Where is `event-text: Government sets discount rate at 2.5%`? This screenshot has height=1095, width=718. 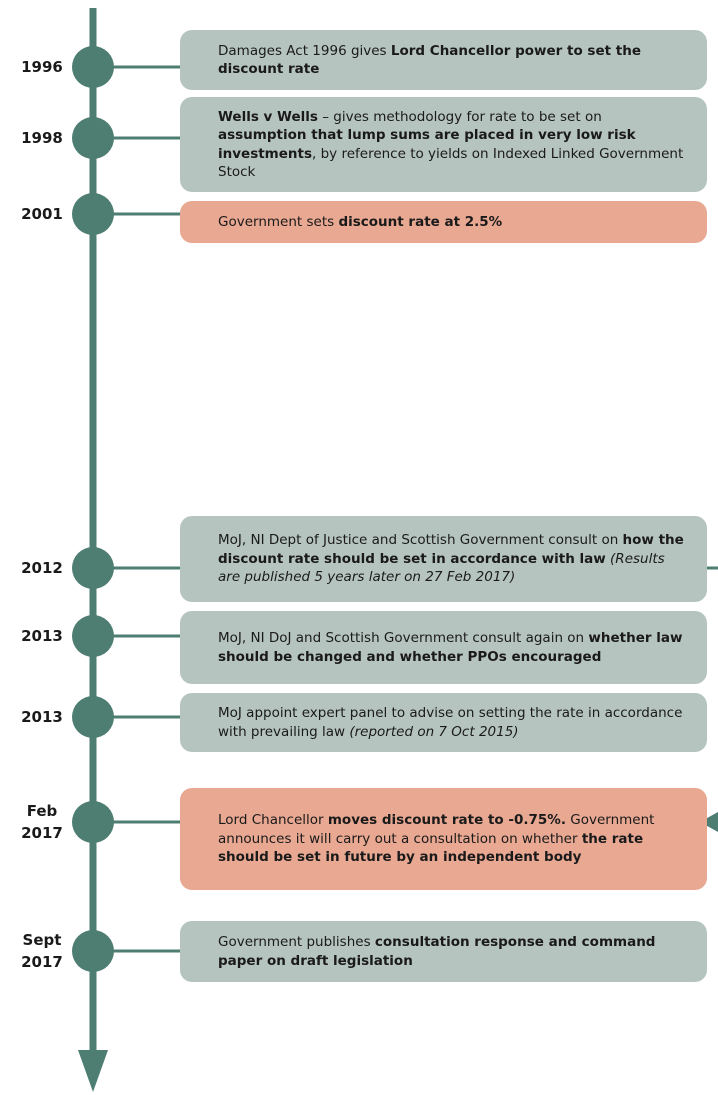
event-text: Government sets discount rate at 2.5% is located at coordinates (452, 222).